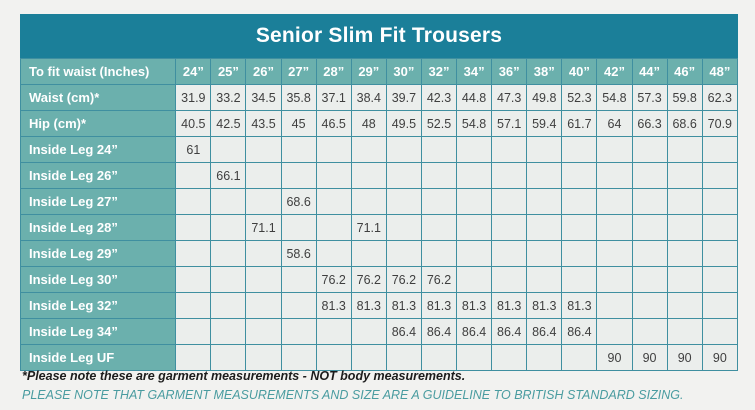  I want to click on column-header-size-9: 34”, so click(474, 71).